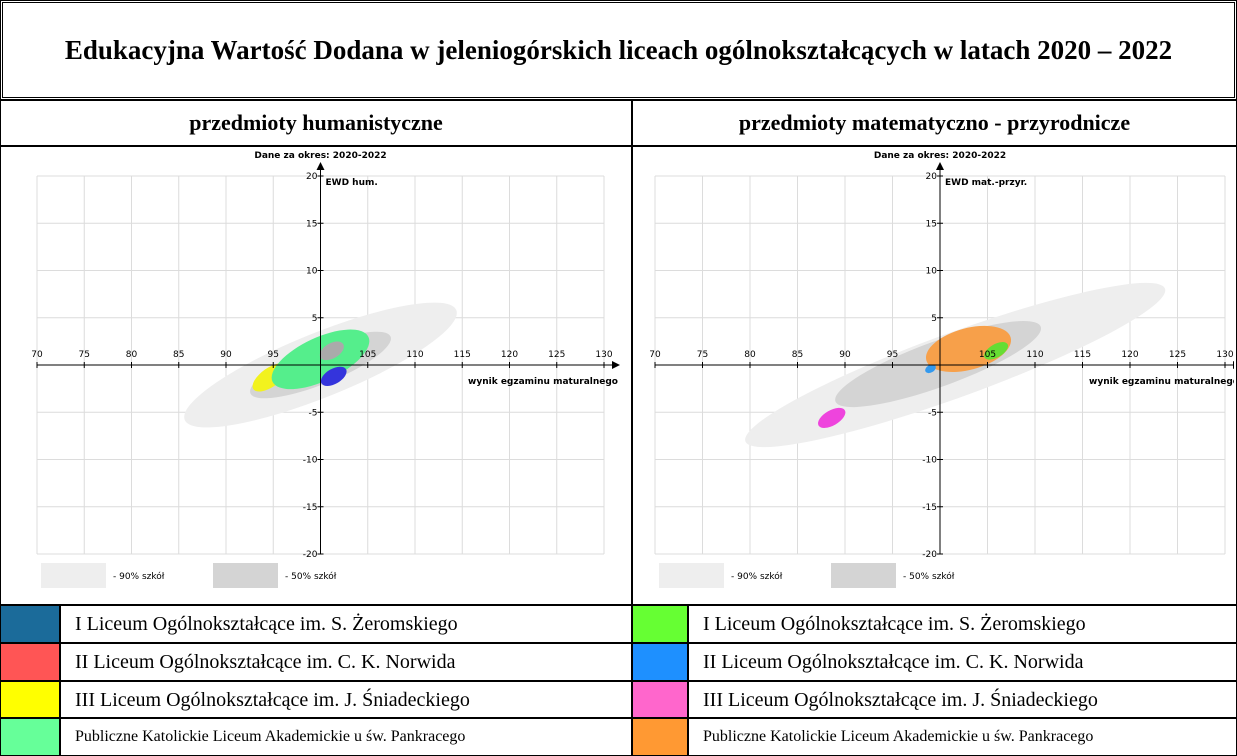 The image size is (1237, 756). What do you see at coordinates (316, 123) in the screenshot?
I see `column-header: przedmioty humanistyczne` at bounding box center [316, 123].